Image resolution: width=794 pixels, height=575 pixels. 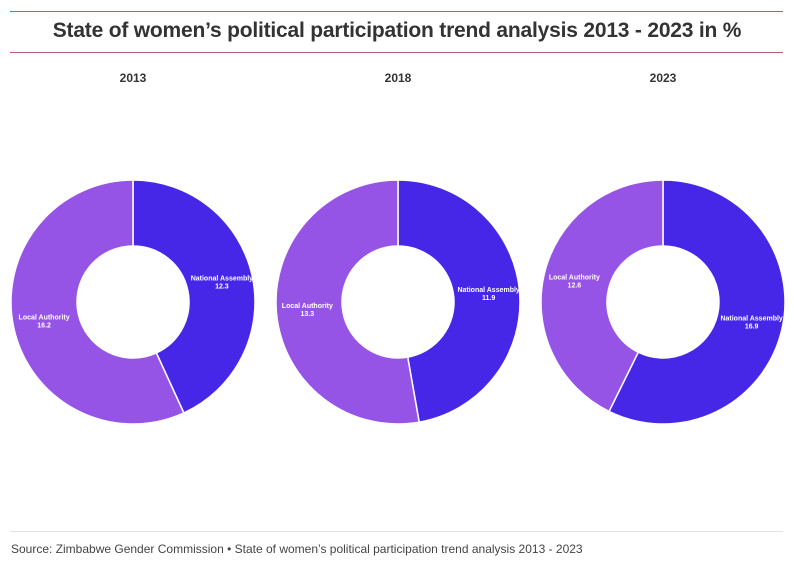 What do you see at coordinates (574, 281) in the screenshot?
I see `slice-label-local-authority-2023: Local Authority 12.6` at bounding box center [574, 281].